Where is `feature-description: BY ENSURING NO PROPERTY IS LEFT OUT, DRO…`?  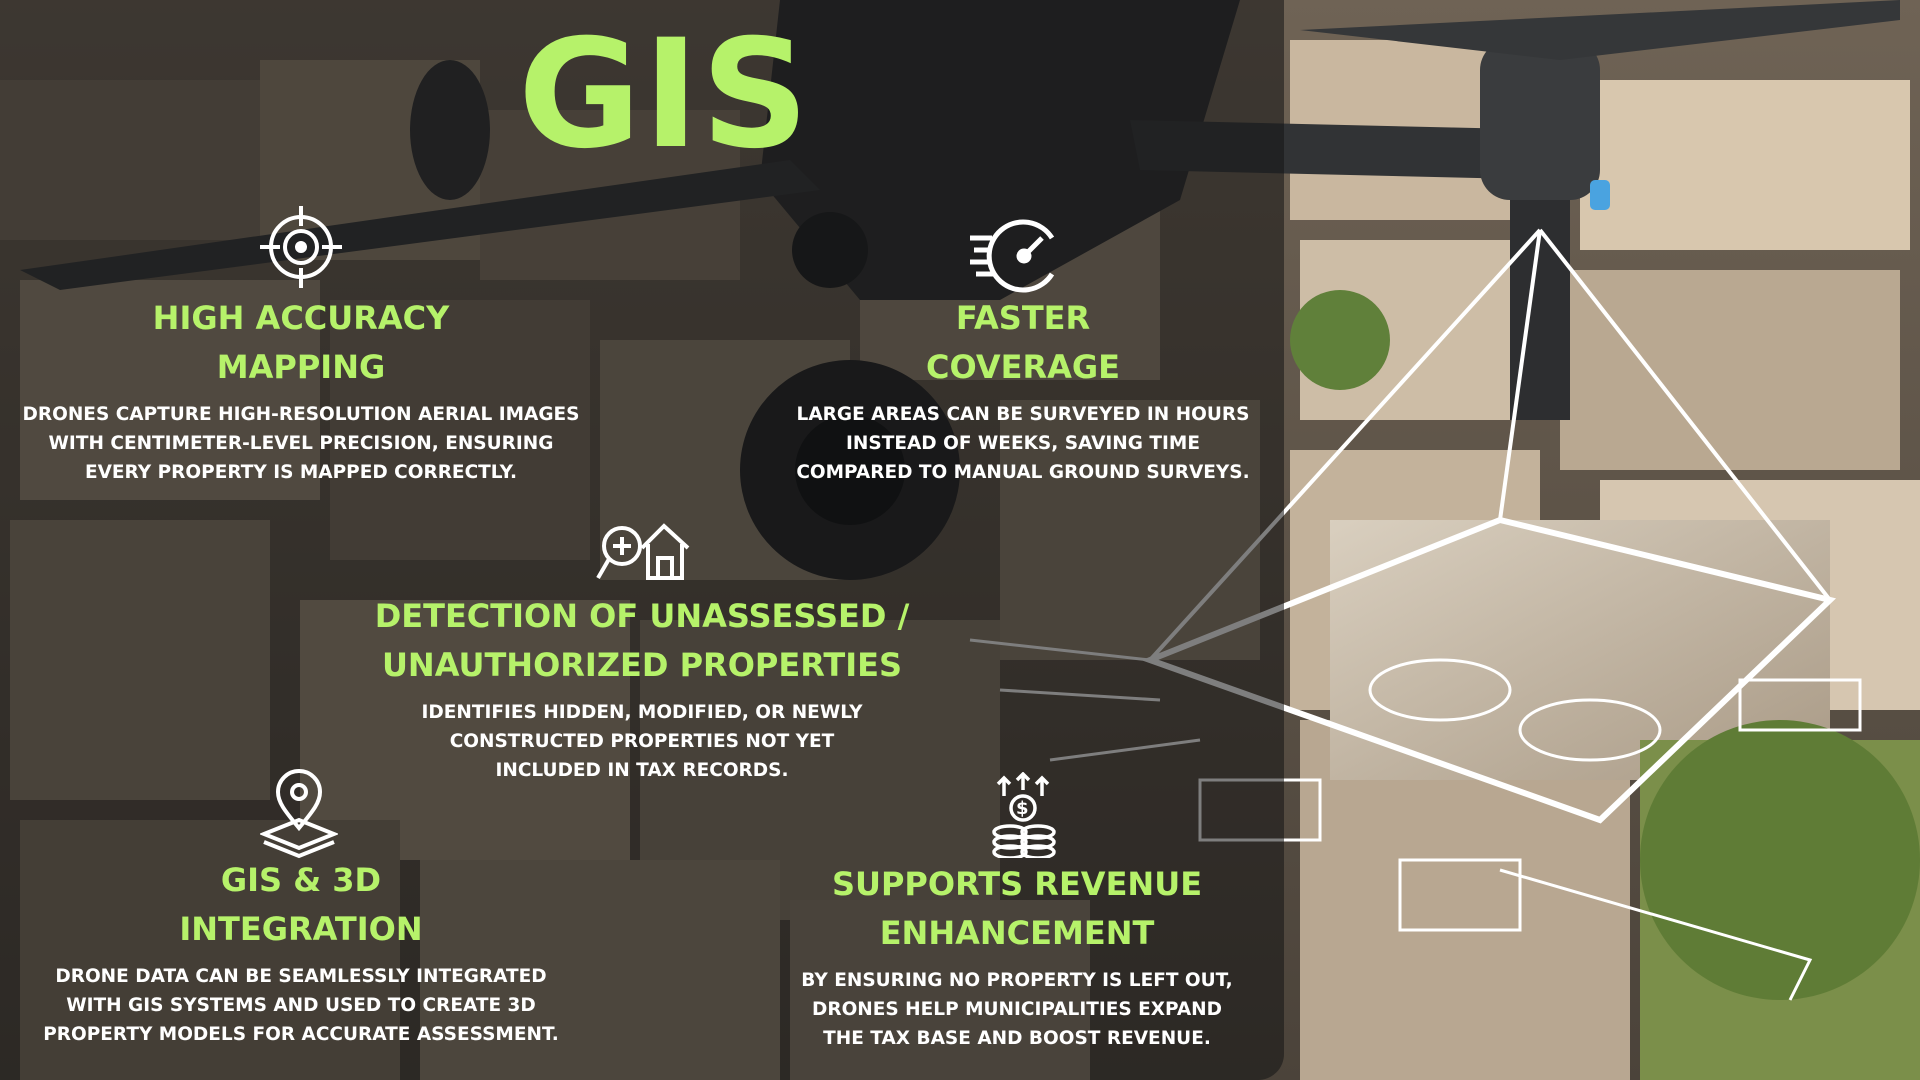
feature-description: BY ENSURING NO PROPERTY IS LEFT OUT, DRO… is located at coordinates (1017, 1009).